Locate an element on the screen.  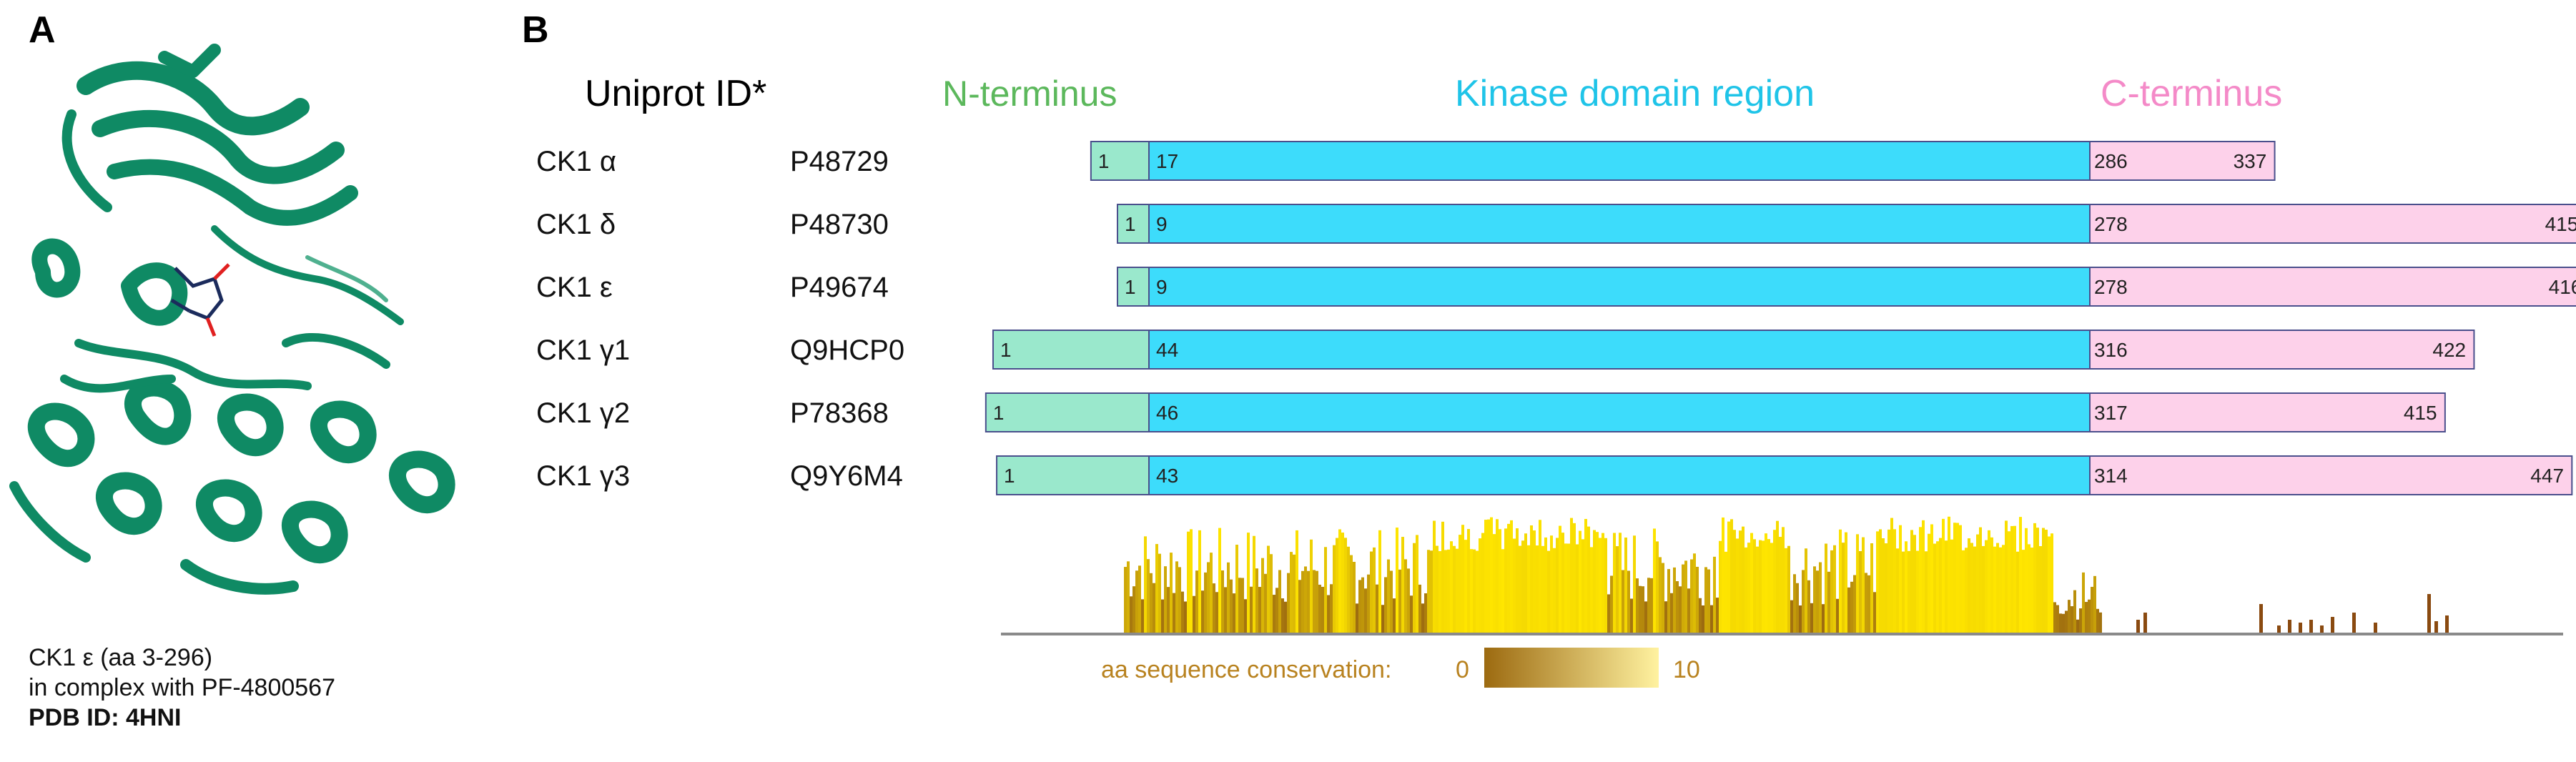
uniprot-id: P49674 is located at coordinates (839, 287).